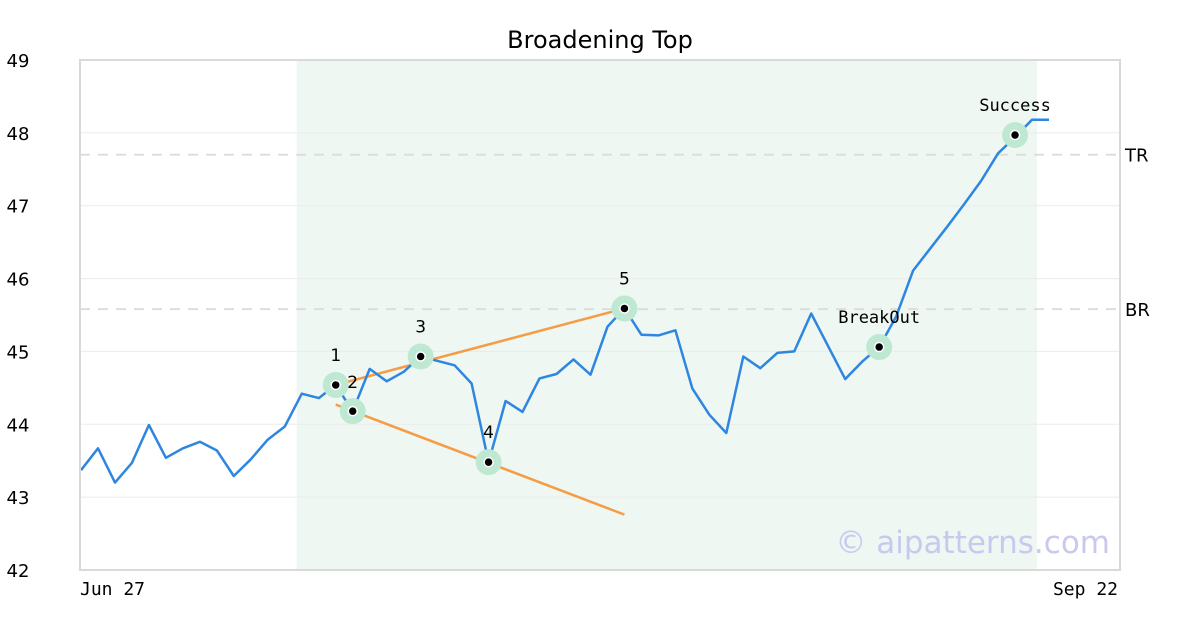 This screenshot has height=630, width=1200. I want to click on y-tick-label: 45, so click(18, 352).